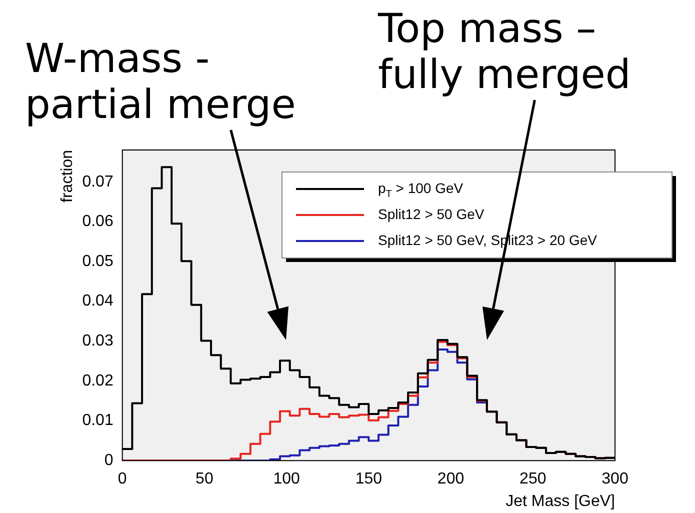 The image size is (695, 513). I want to click on y-tick-label: 0.02, so click(98, 381).